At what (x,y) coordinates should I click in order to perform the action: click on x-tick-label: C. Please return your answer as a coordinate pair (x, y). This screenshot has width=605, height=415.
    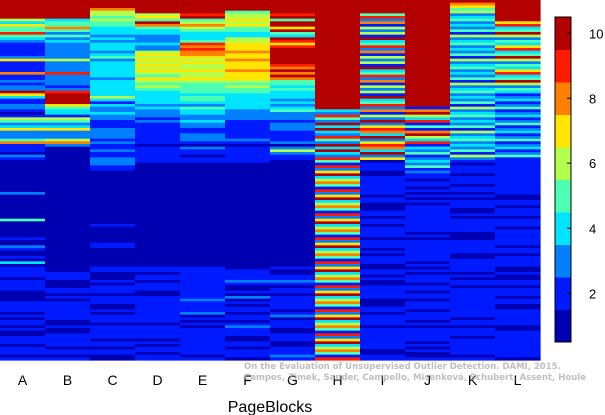
    Looking at the image, I should click on (112, 380).